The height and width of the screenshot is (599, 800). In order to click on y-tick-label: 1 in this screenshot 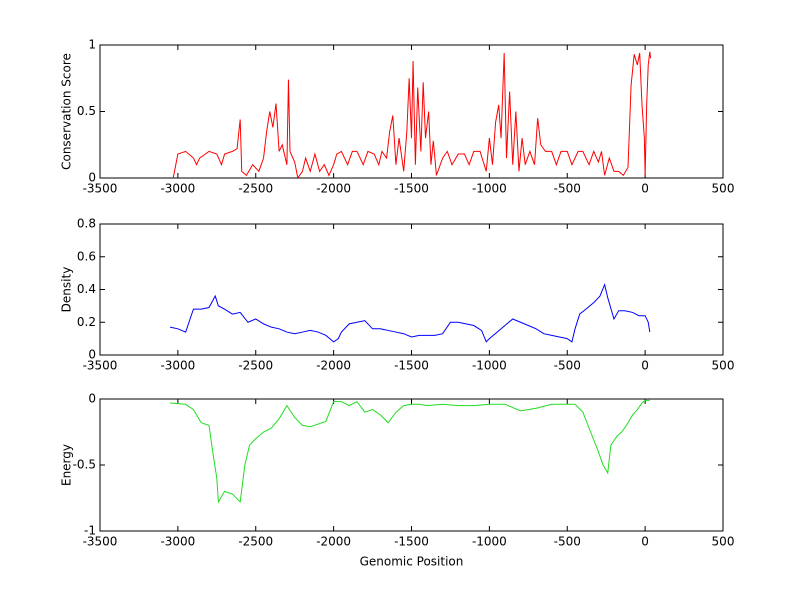, I will do `click(92, 45)`.